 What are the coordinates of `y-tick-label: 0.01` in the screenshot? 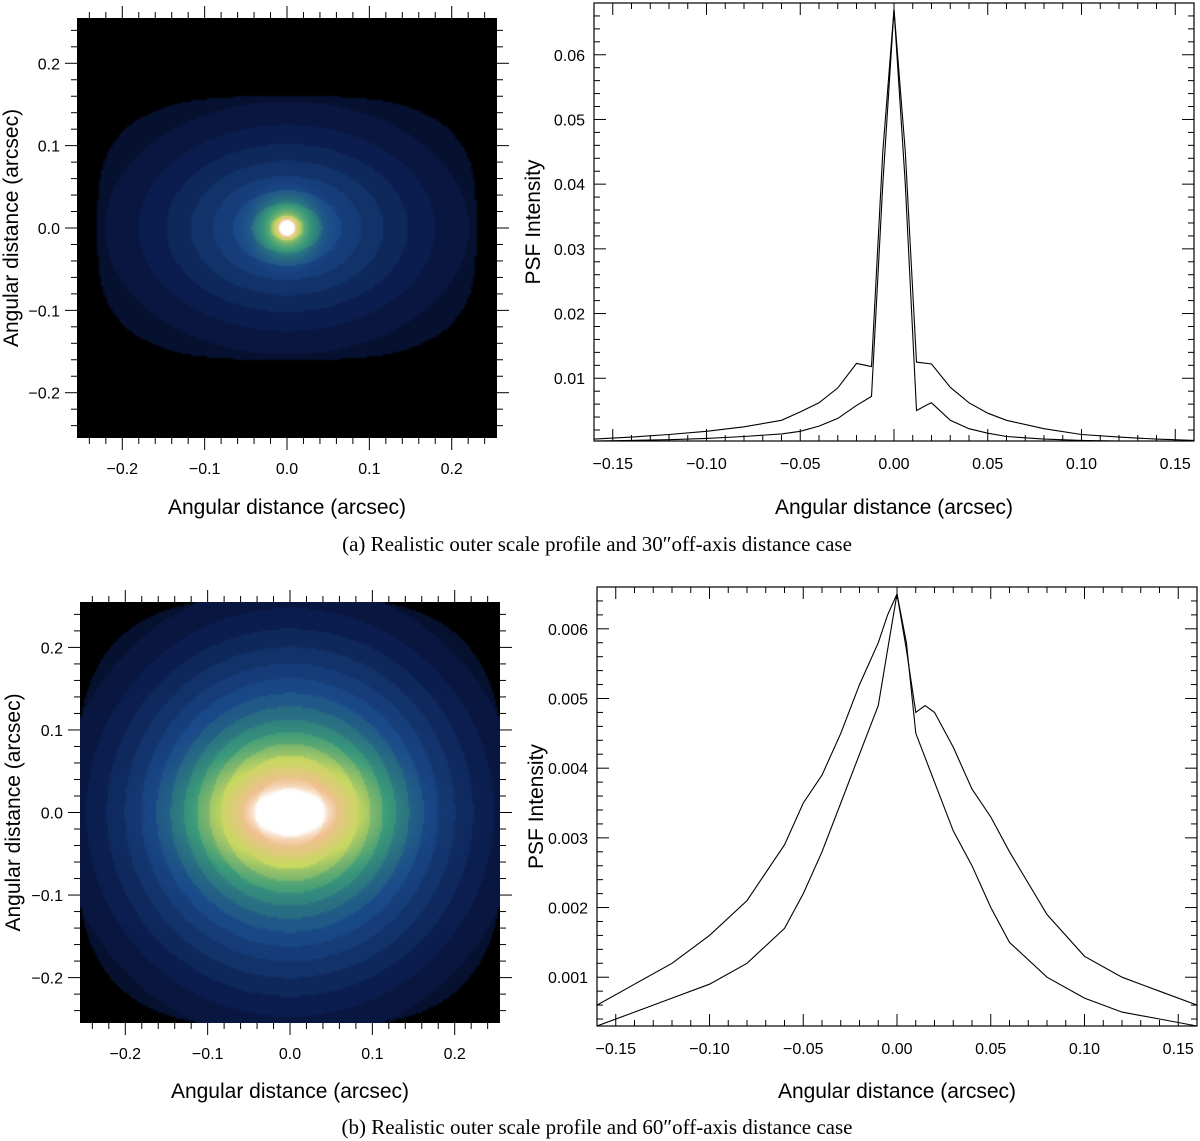 It's located at (569, 379).